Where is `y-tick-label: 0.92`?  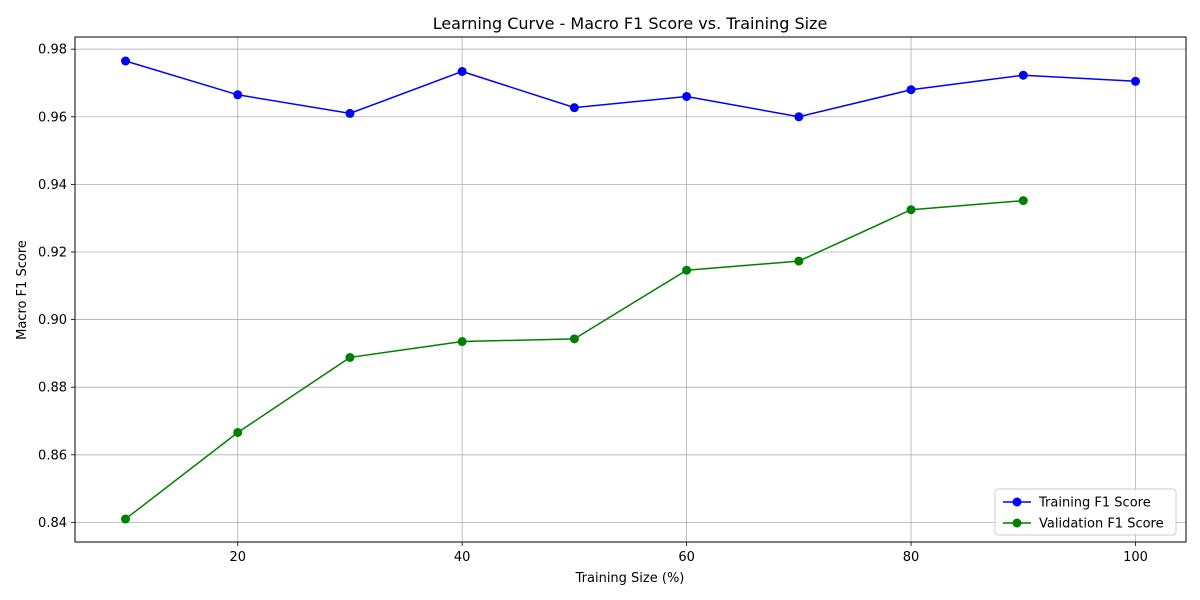 y-tick-label: 0.92 is located at coordinates (52, 252).